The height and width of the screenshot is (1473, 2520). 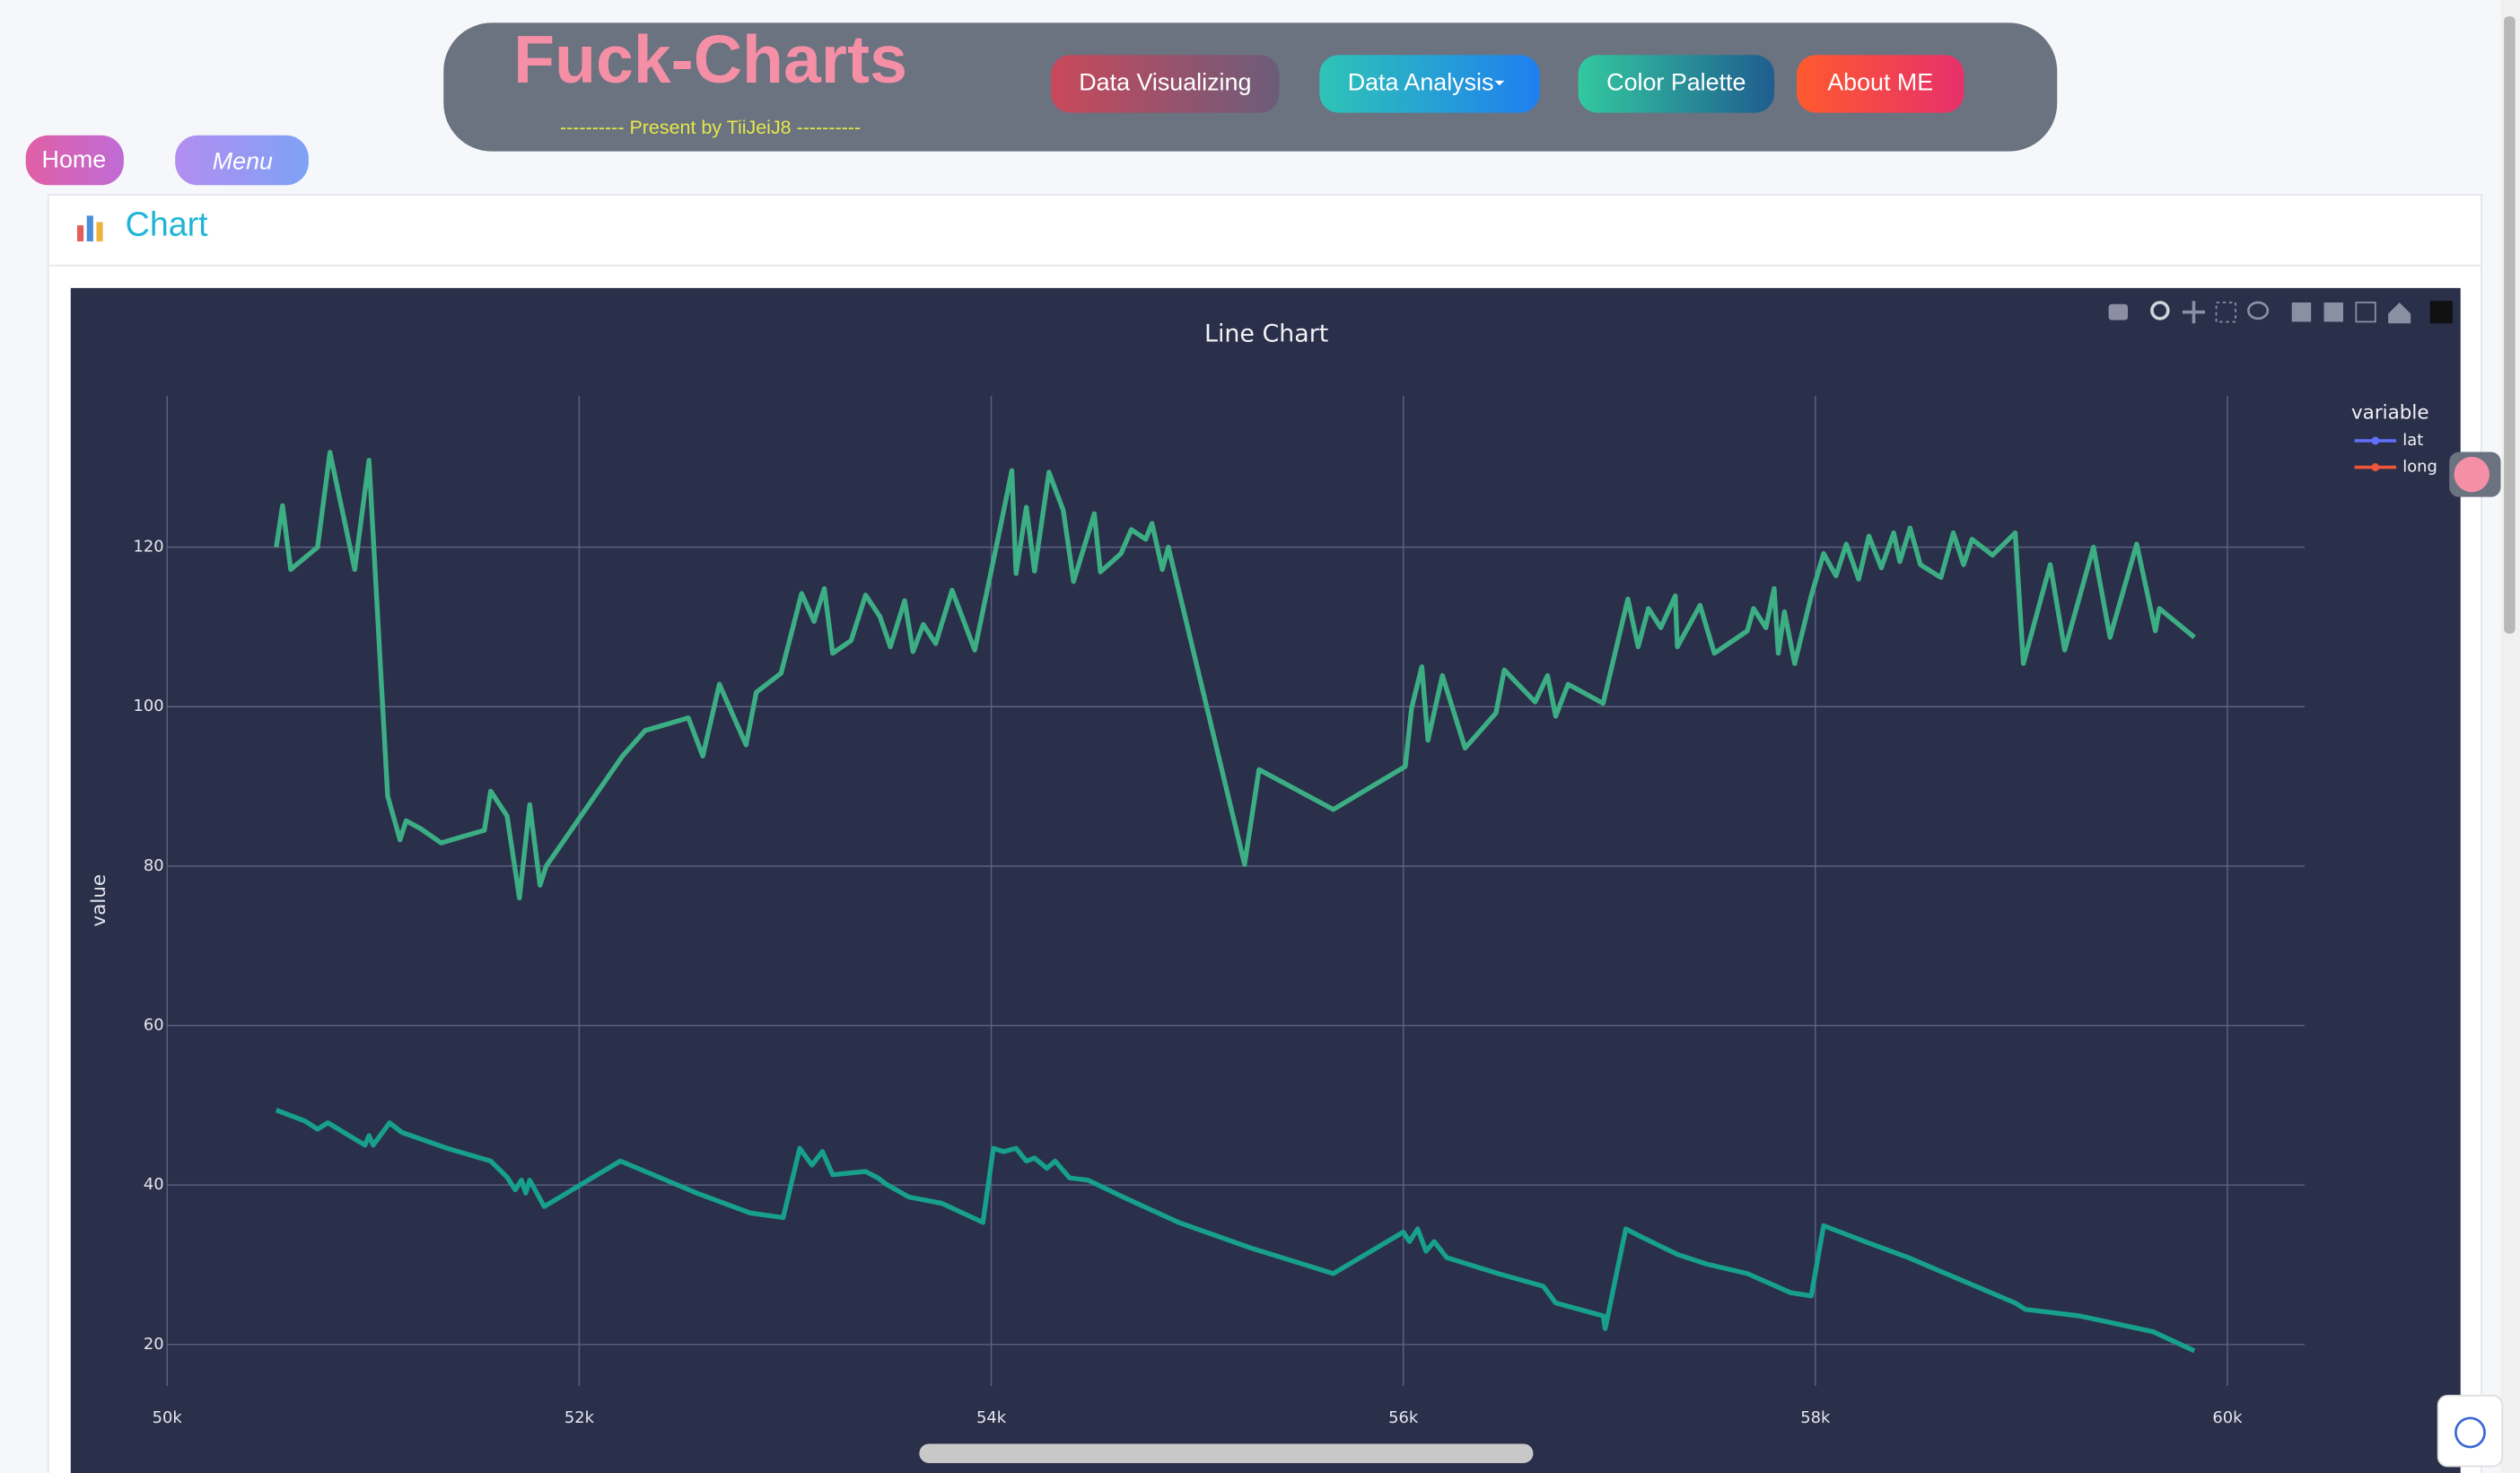 I want to click on tool-reset, so click(x=2400, y=313).